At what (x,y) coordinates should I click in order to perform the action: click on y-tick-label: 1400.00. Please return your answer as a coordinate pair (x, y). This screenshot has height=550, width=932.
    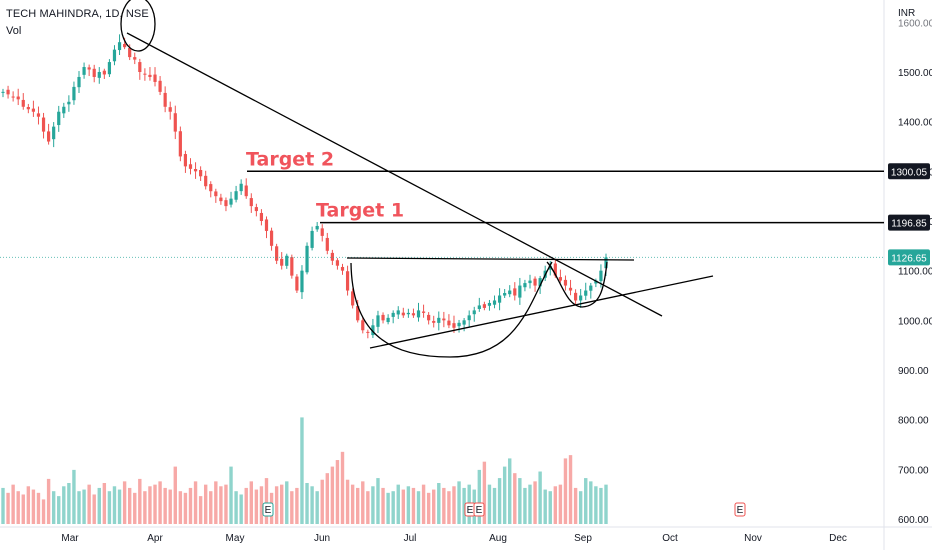
    Looking at the image, I should click on (915, 123).